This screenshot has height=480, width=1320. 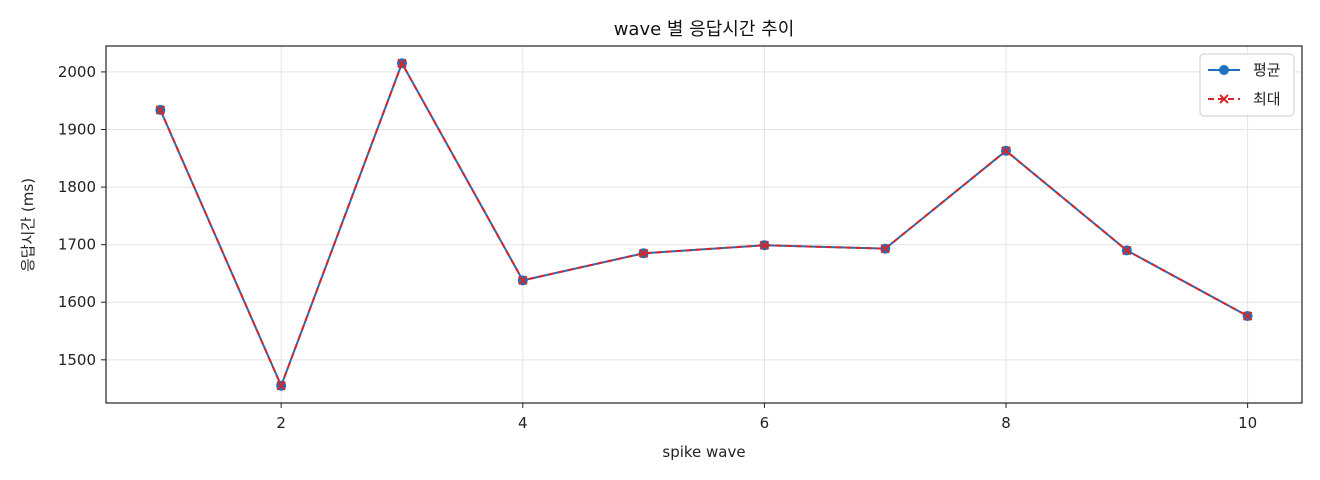 I want to click on x-tick-label: 10, so click(x=1247, y=423).